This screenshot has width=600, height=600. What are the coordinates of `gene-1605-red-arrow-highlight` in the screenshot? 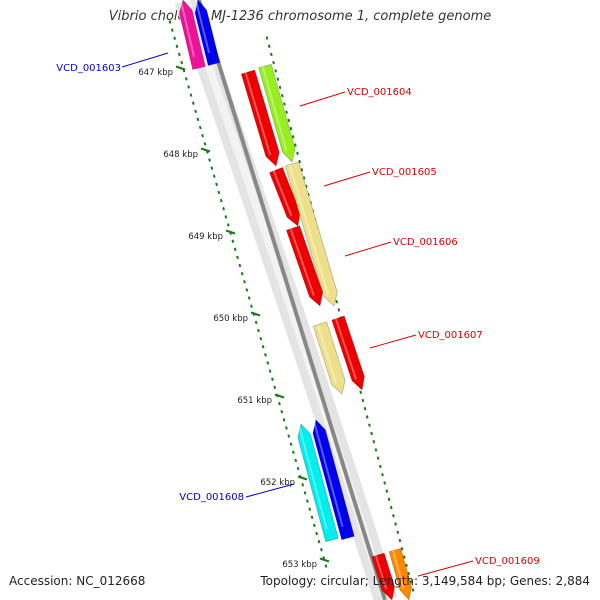 It's located at (282, 193).